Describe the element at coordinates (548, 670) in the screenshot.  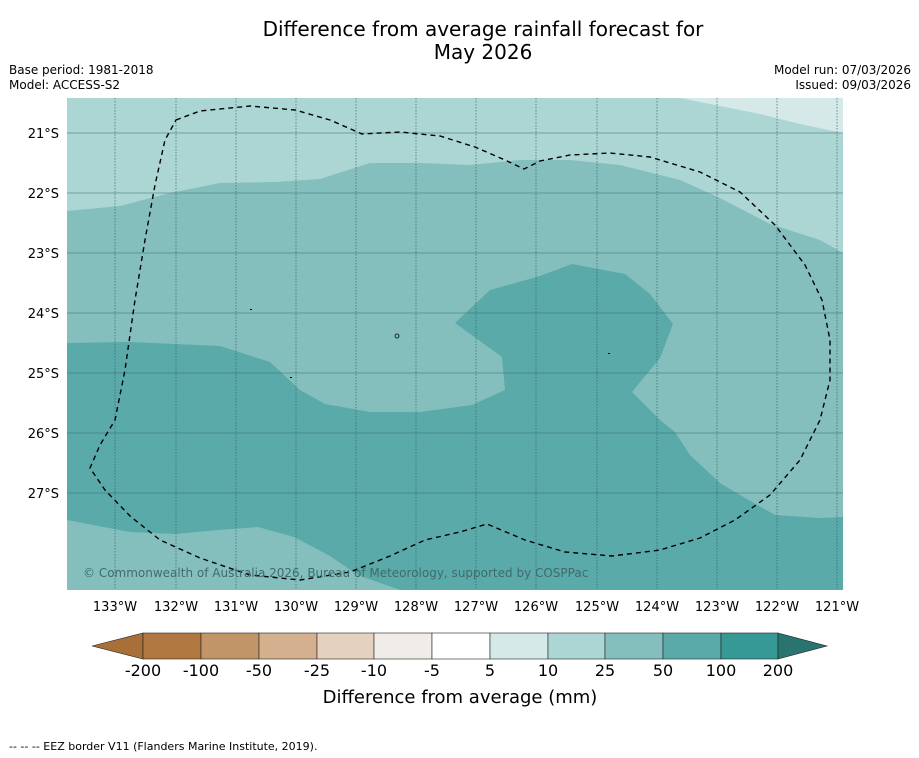
I see `colorbar-tick: 10` at that location.